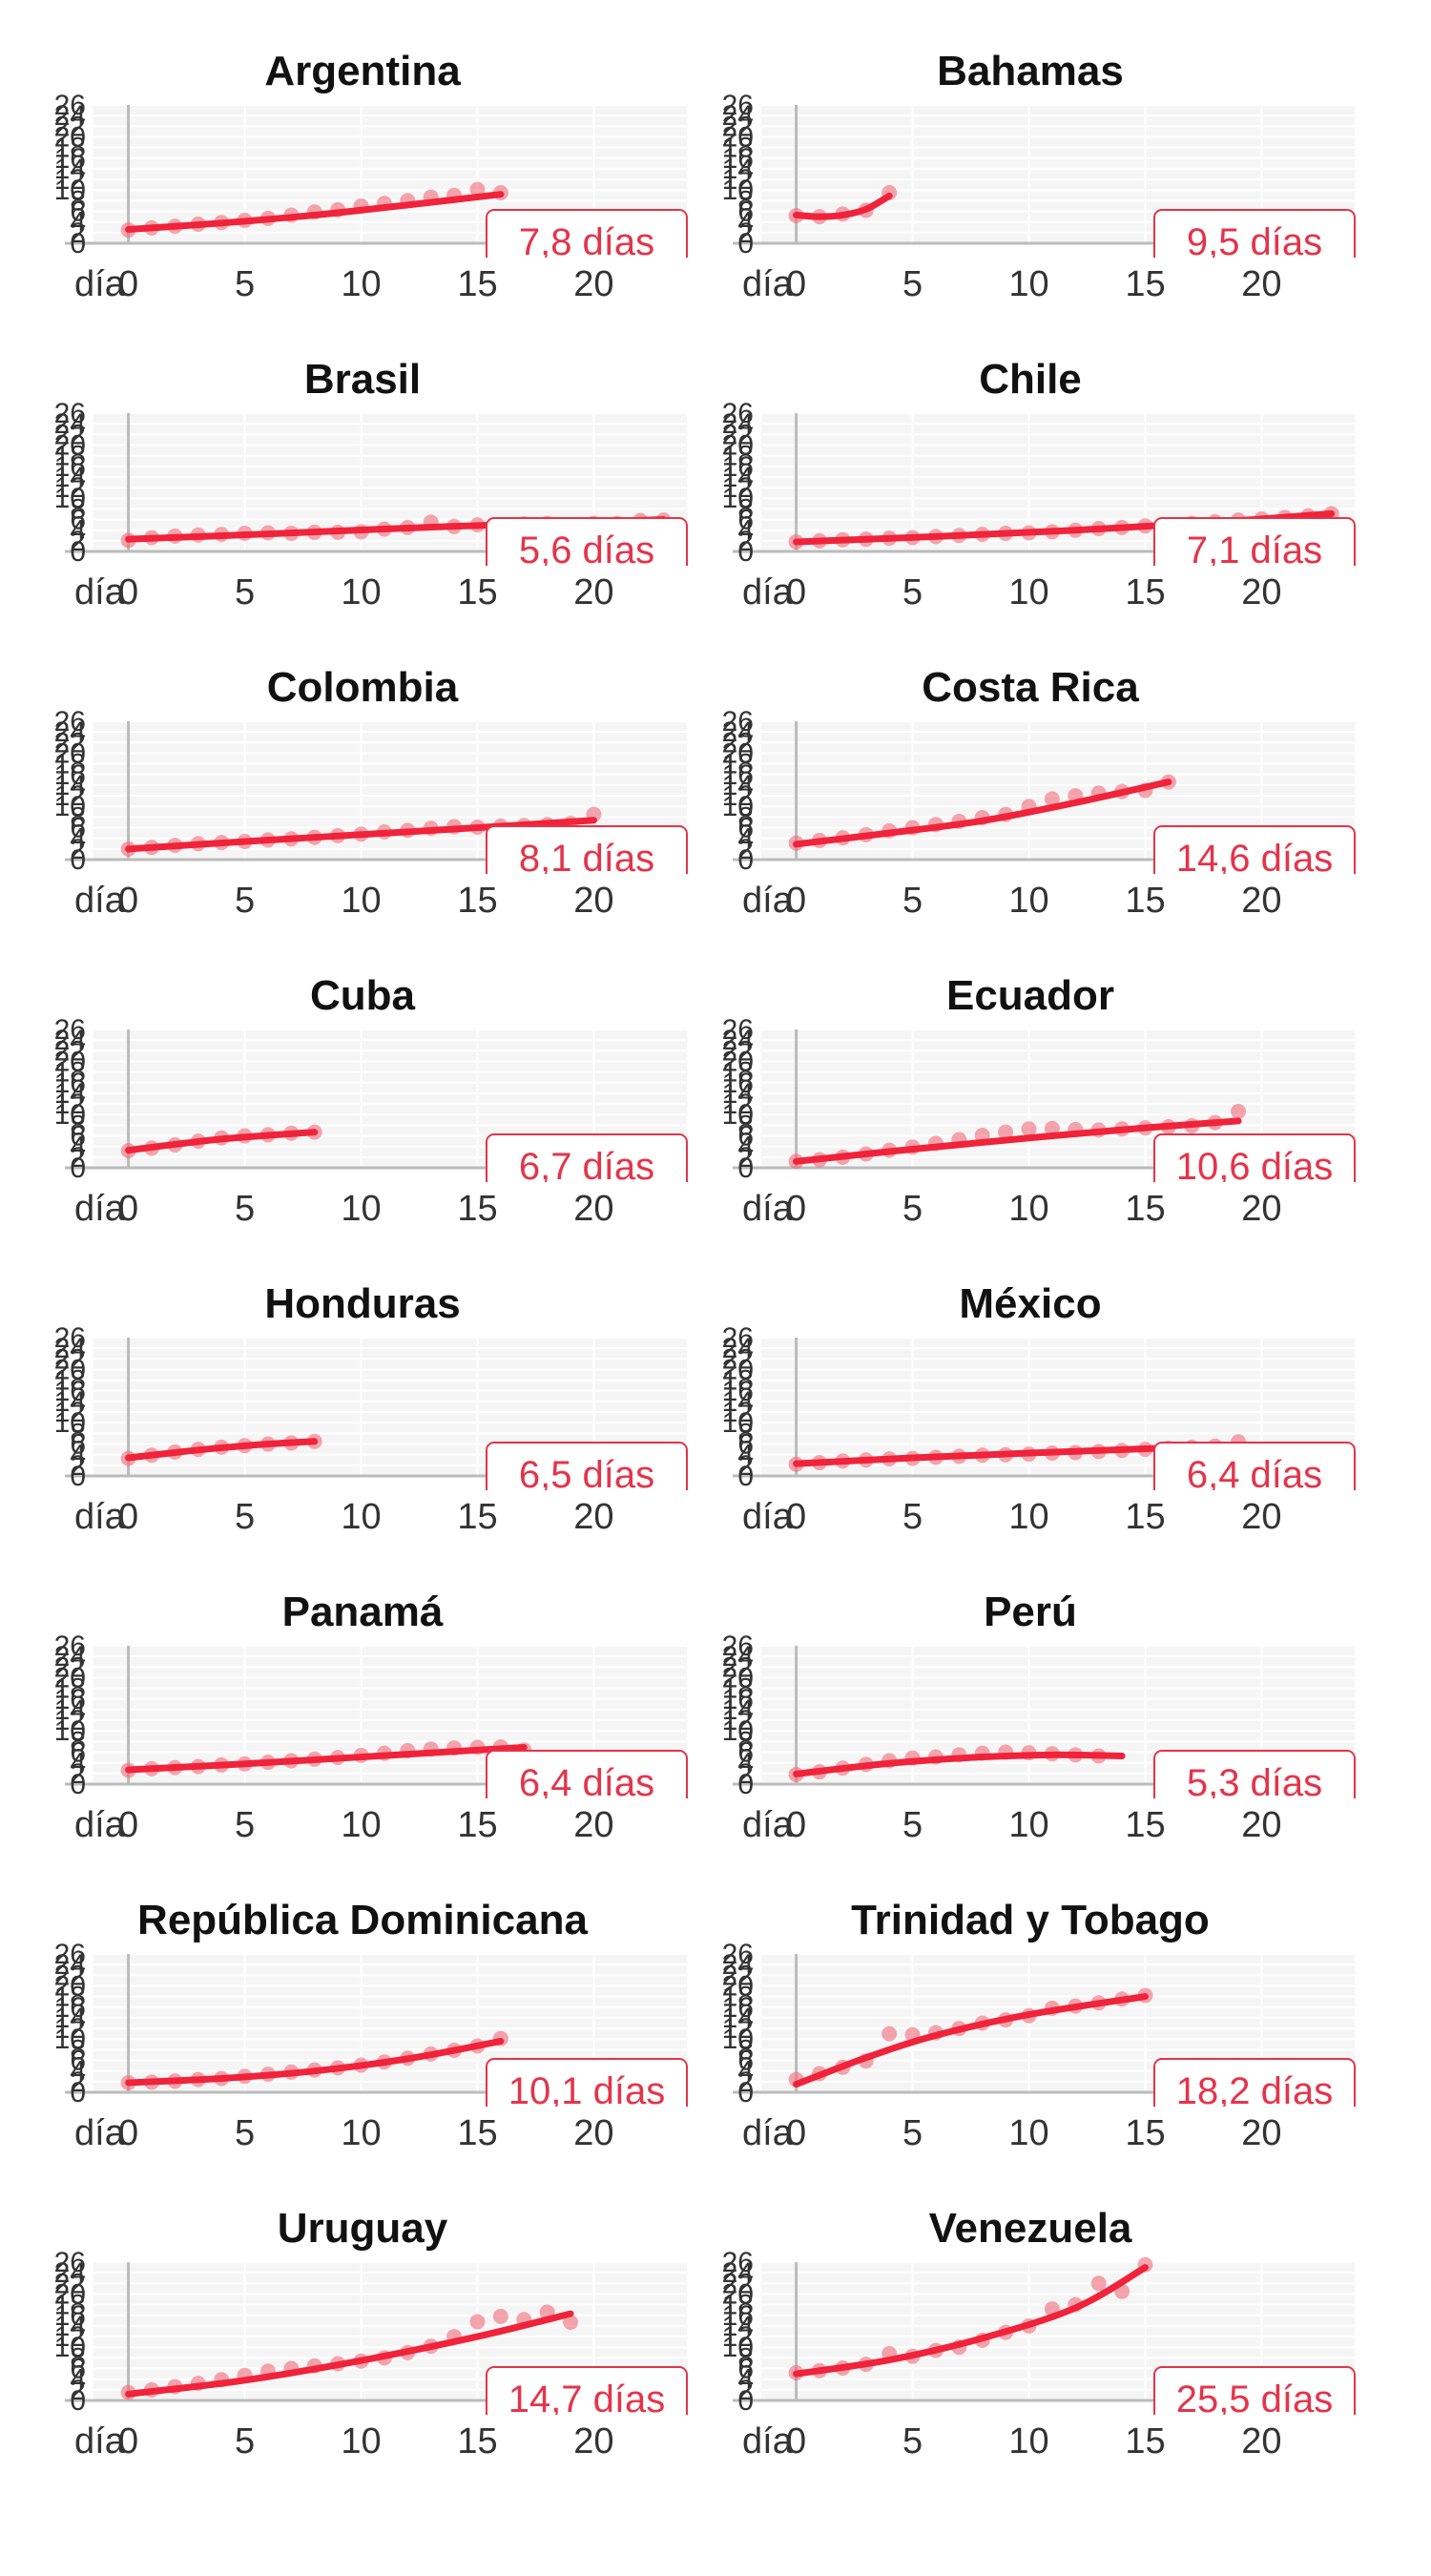 Image resolution: width=1431 pixels, height=2576 pixels. I want to click on x-tick-label: 0, so click(128, 2133).